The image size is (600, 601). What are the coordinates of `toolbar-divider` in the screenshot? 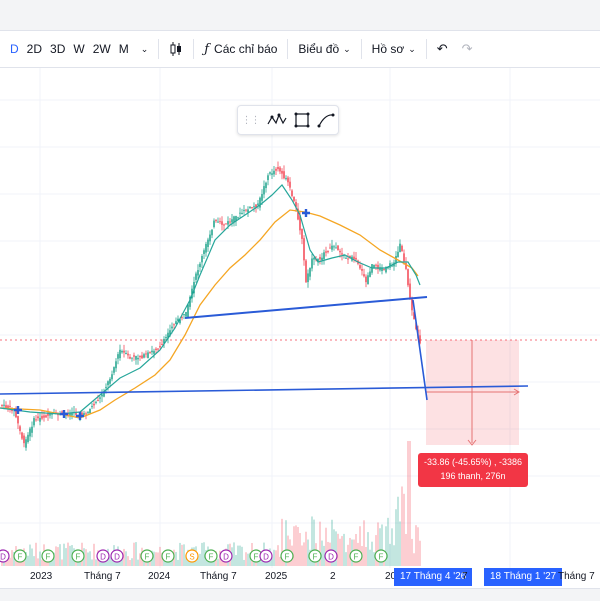 It's located at (361, 49).